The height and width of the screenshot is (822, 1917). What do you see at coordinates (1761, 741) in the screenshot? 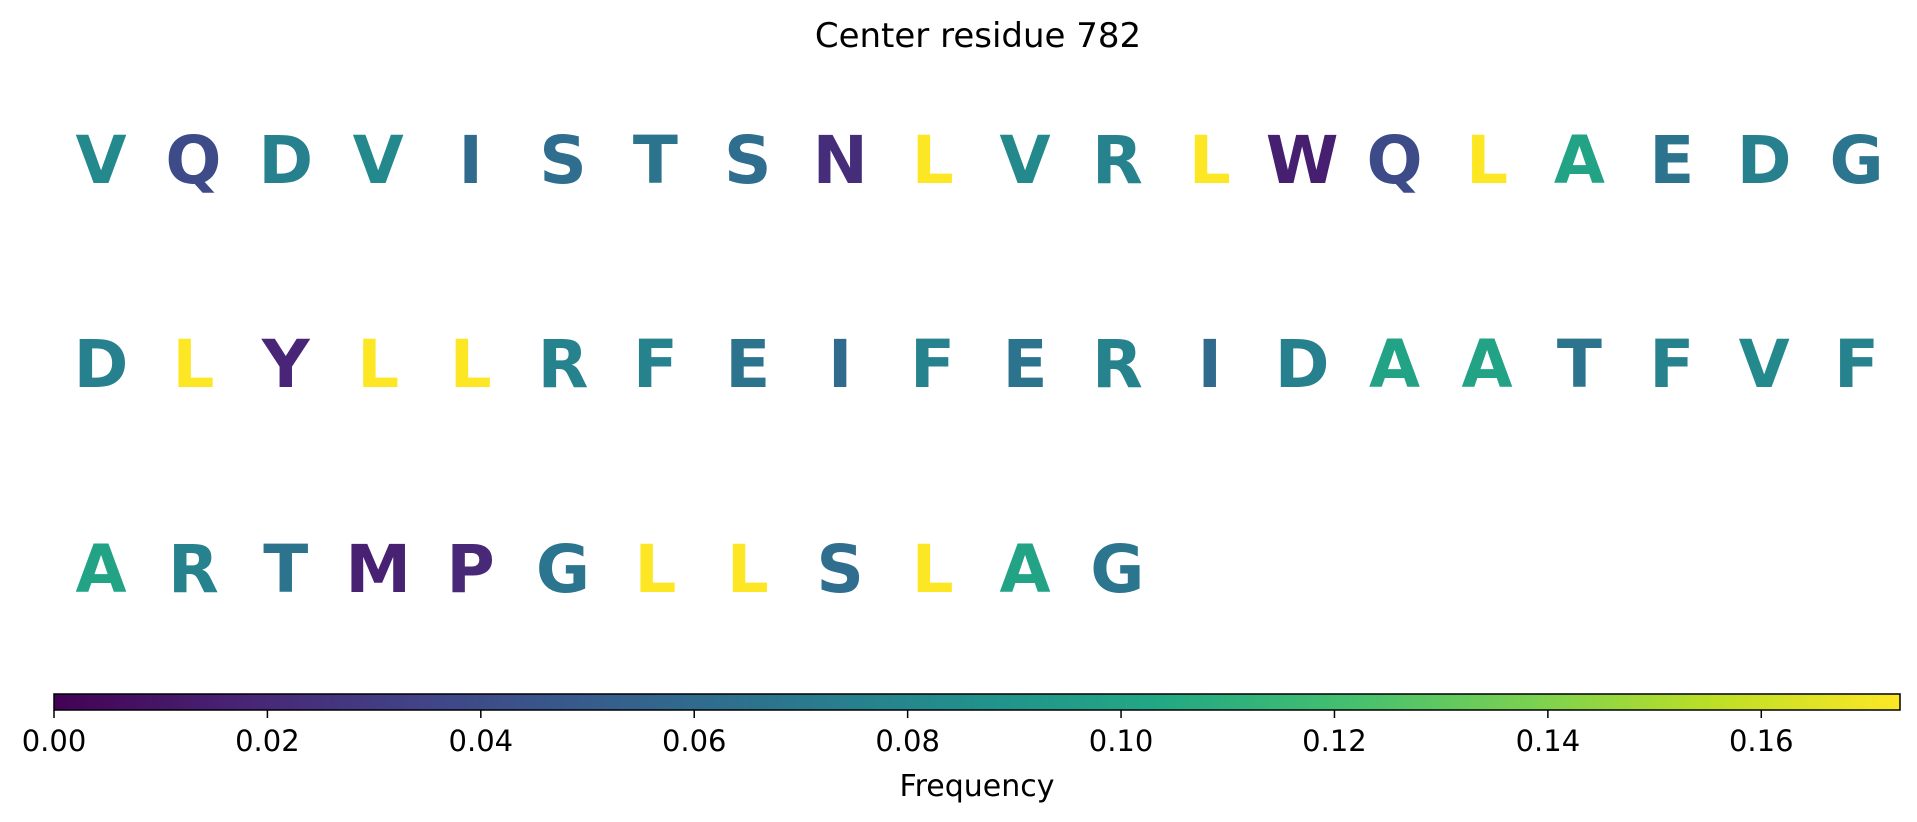
I see `colorbar-tick-label: 0.16` at bounding box center [1761, 741].